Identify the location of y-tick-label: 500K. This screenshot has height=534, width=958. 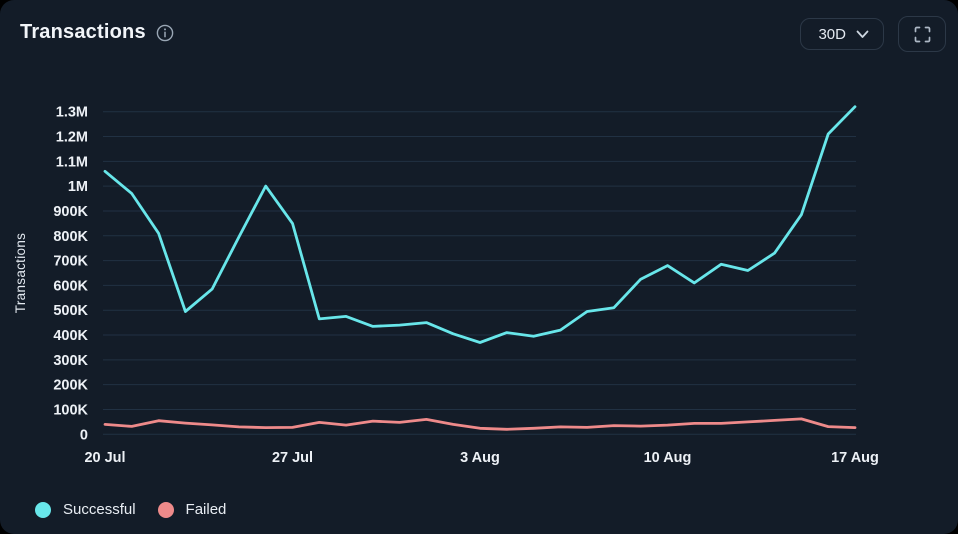
(70, 311).